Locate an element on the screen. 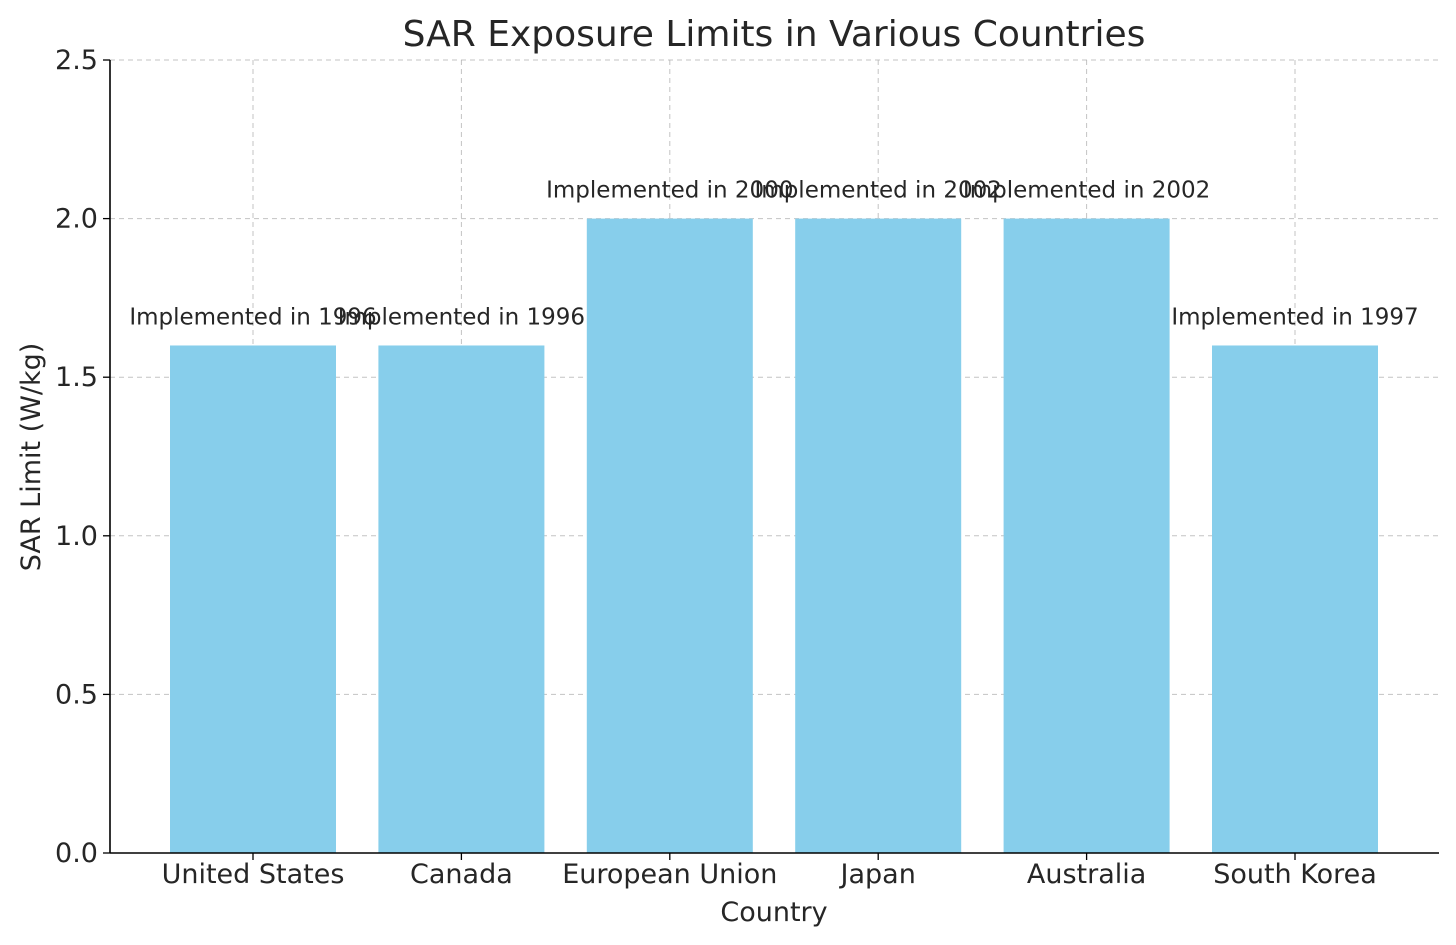  y-tick-label: 0.5 is located at coordinates (76, 694).